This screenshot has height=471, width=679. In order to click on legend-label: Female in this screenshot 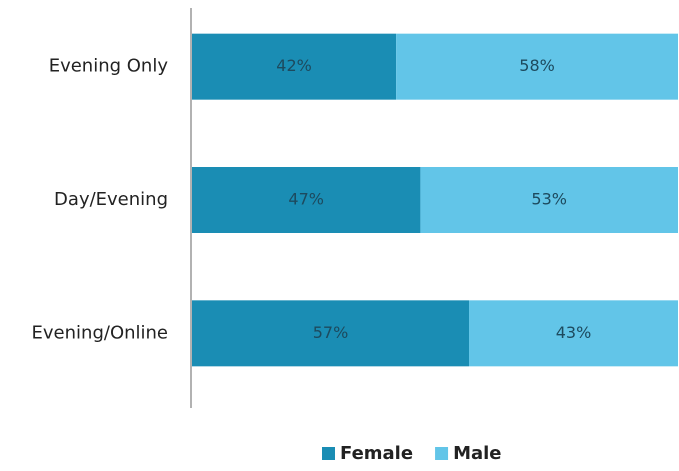, I will do `click(376, 453)`.